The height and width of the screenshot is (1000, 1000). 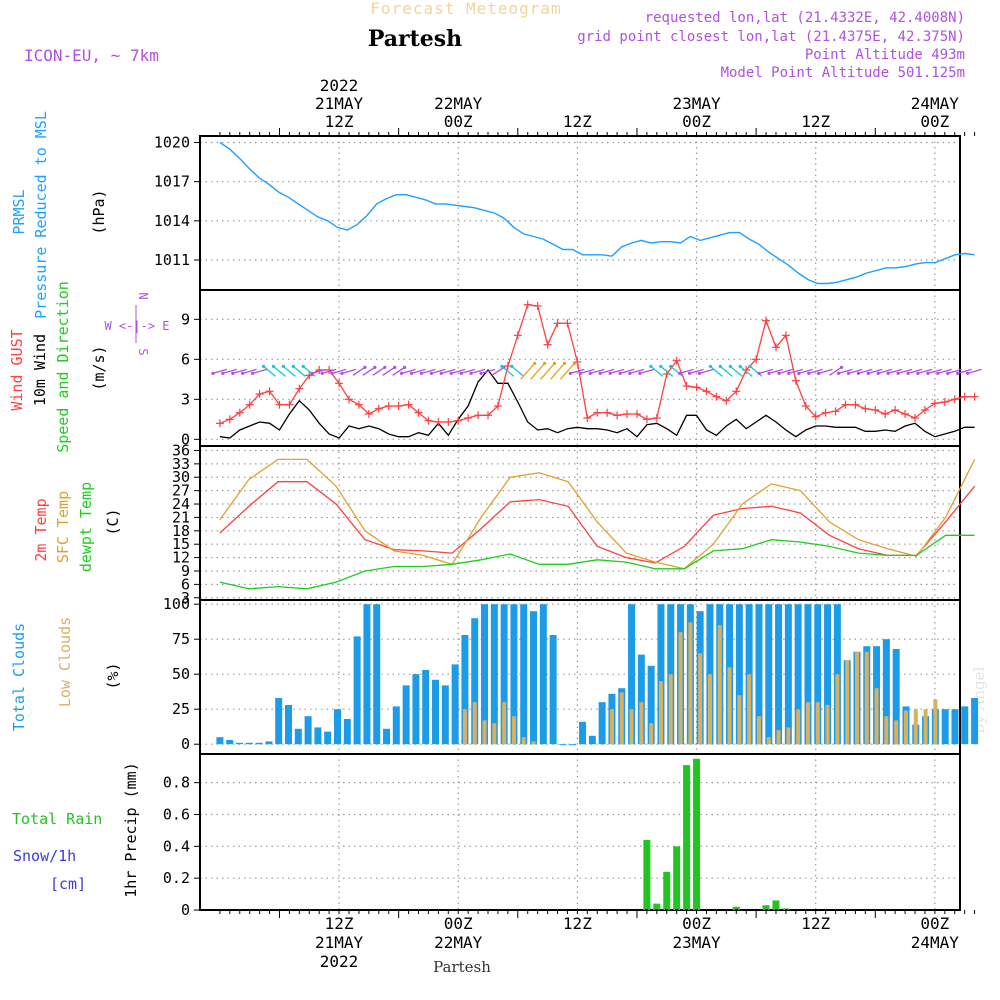 What do you see at coordinates (181, 477) in the screenshot?
I see `y-tick-label: 30` at bounding box center [181, 477].